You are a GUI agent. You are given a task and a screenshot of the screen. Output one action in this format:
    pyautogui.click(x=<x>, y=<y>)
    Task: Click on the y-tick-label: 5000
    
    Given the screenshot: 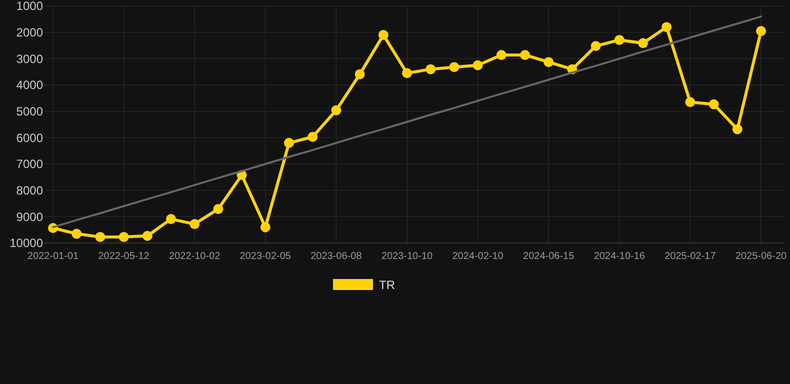 What is the action you would take?
    pyautogui.click(x=30, y=111)
    